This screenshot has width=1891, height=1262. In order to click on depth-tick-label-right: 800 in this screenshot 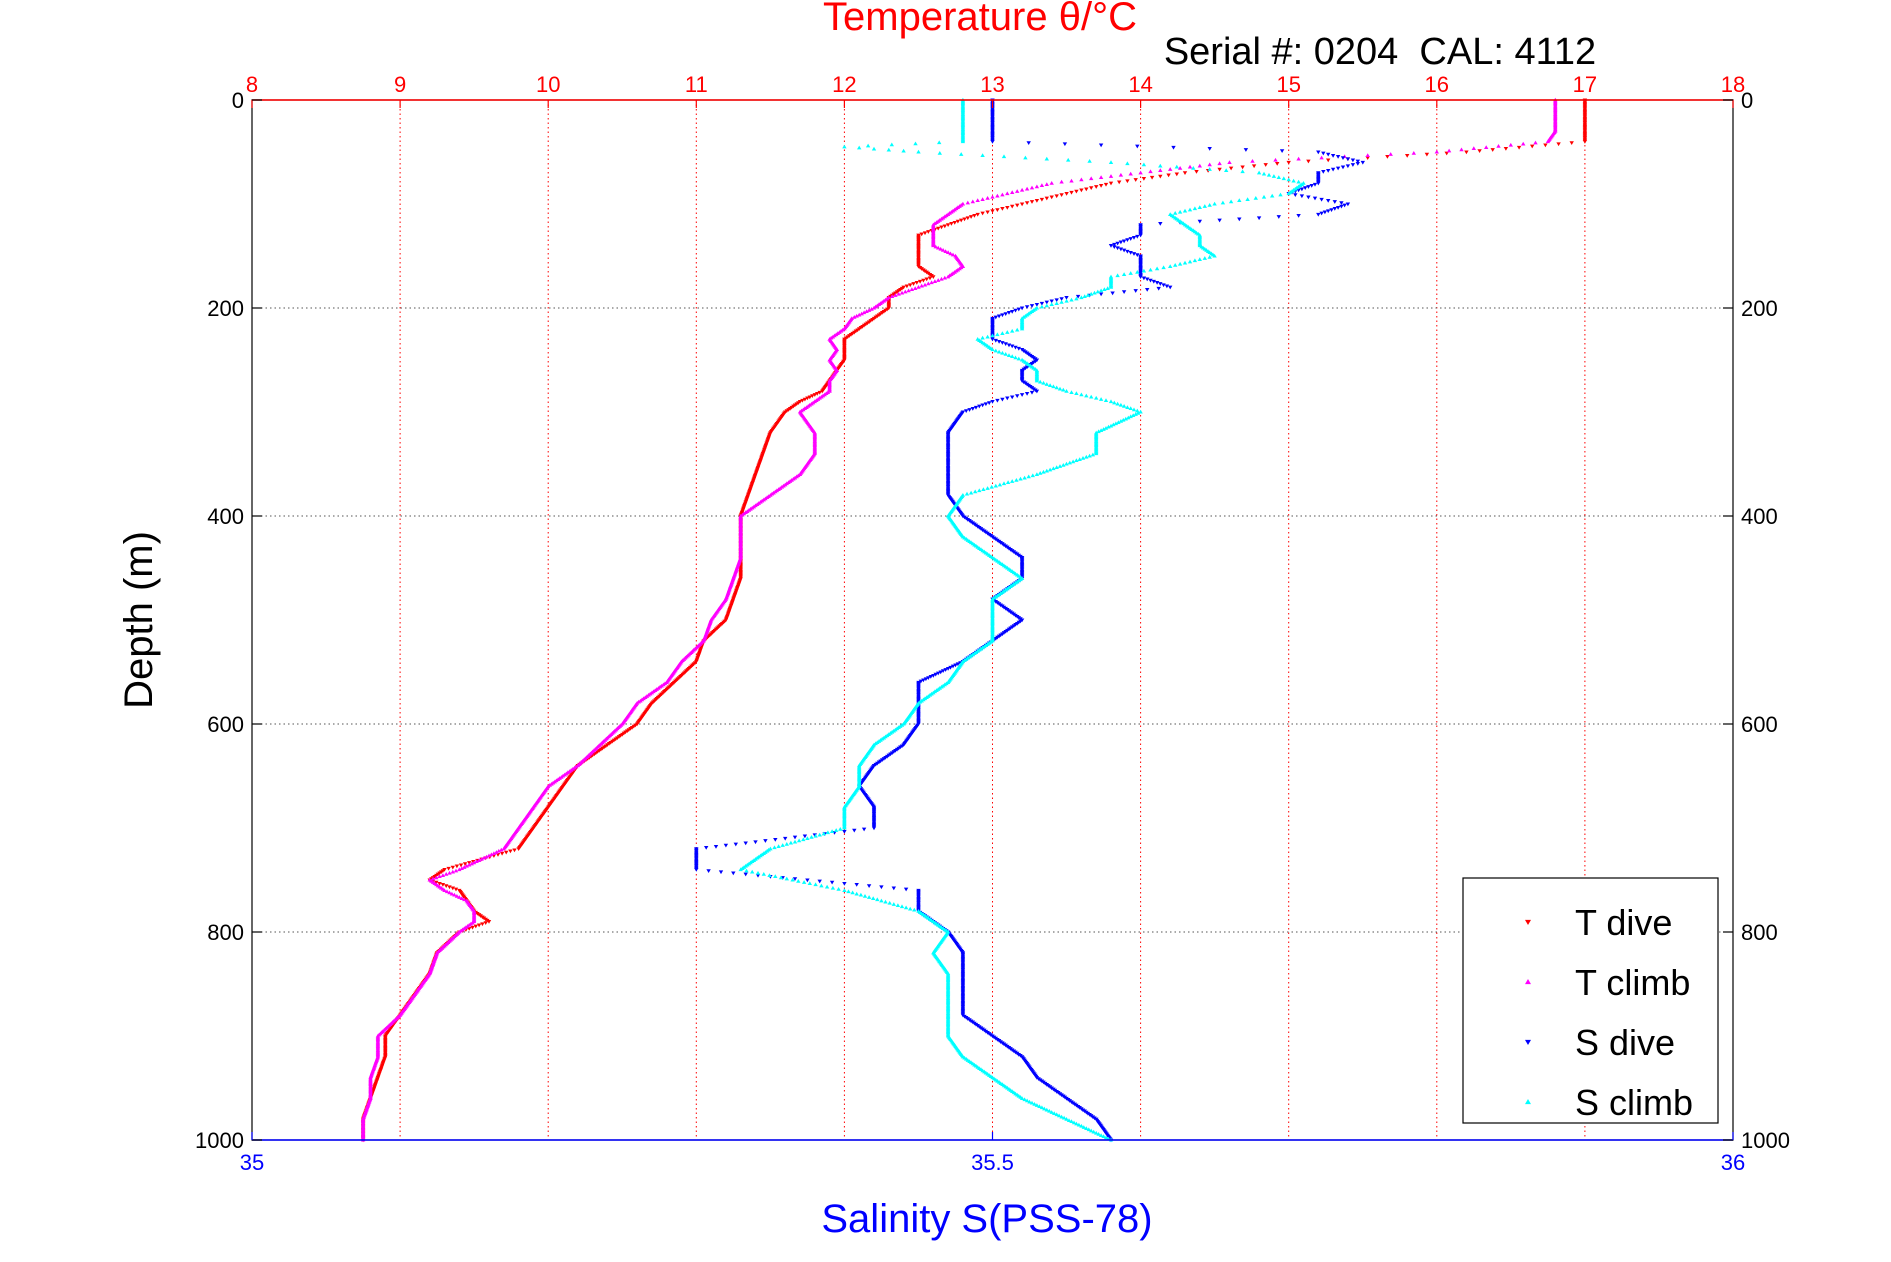, I will do `click(1759, 932)`.